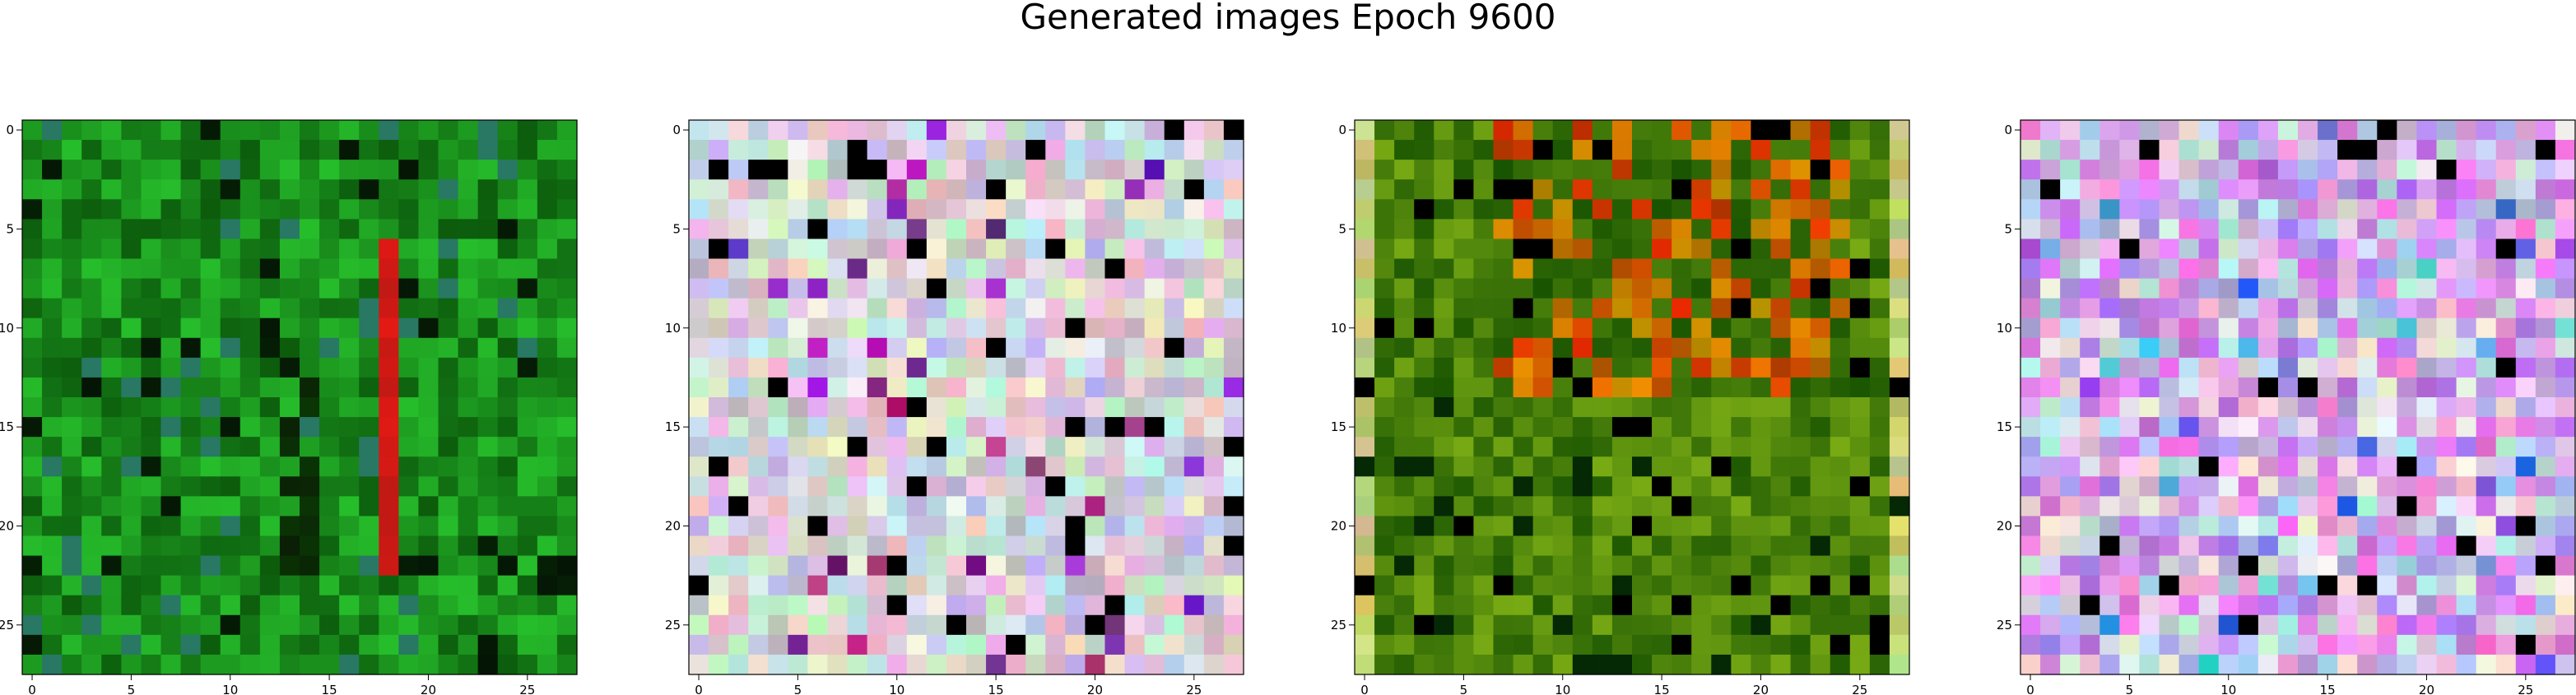  Describe the element at coordinates (1338, 328) in the screenshot. I see `y-tick-label: 10` at that location.